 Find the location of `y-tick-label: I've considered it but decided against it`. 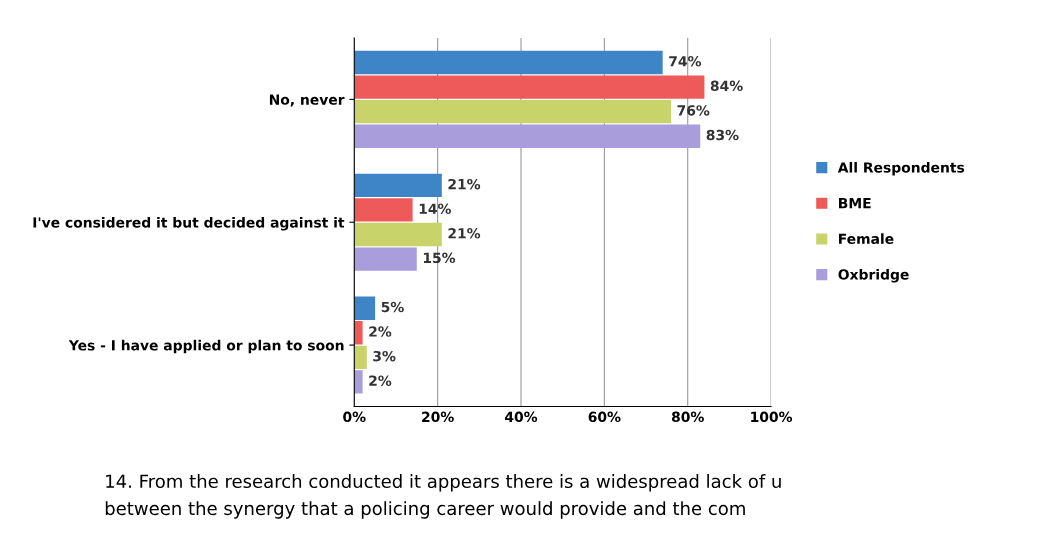

y-tick-label: I've considered it but decided against it is located at coordinates (189, 223).